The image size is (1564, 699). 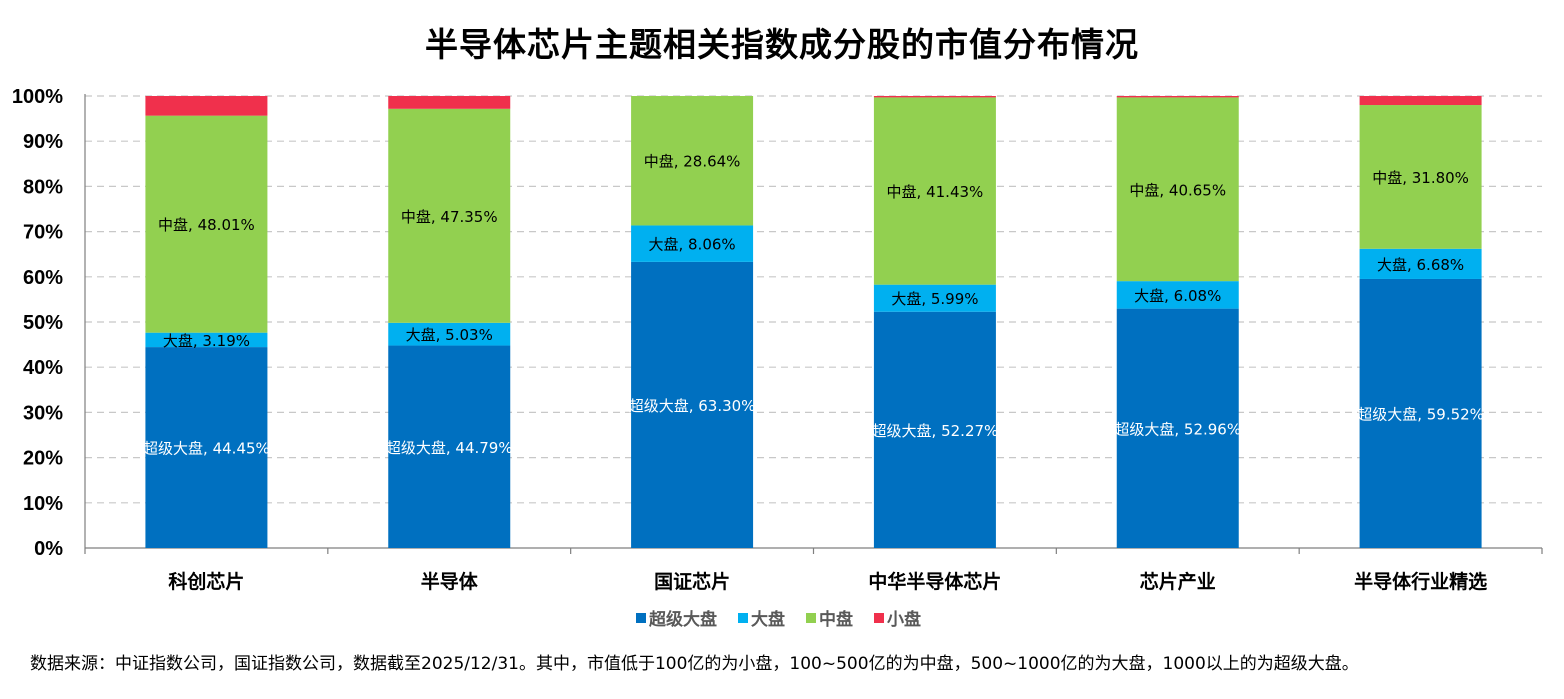 What do you see at coordinates (641, 618) in the screenshot?
I see `legend-swatch-超级大盘` at bounding box center [641, 618].